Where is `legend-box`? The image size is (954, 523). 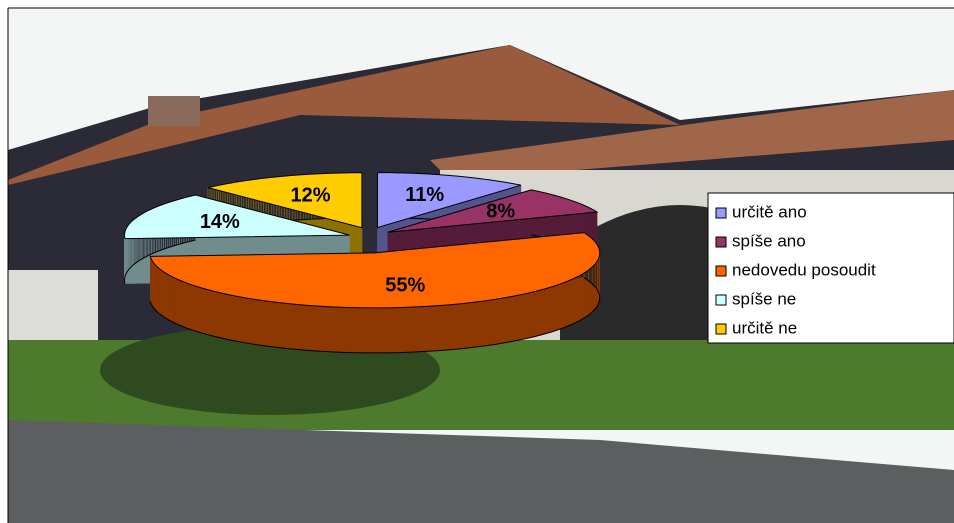
legend-box is located at coordinates (830, 268).